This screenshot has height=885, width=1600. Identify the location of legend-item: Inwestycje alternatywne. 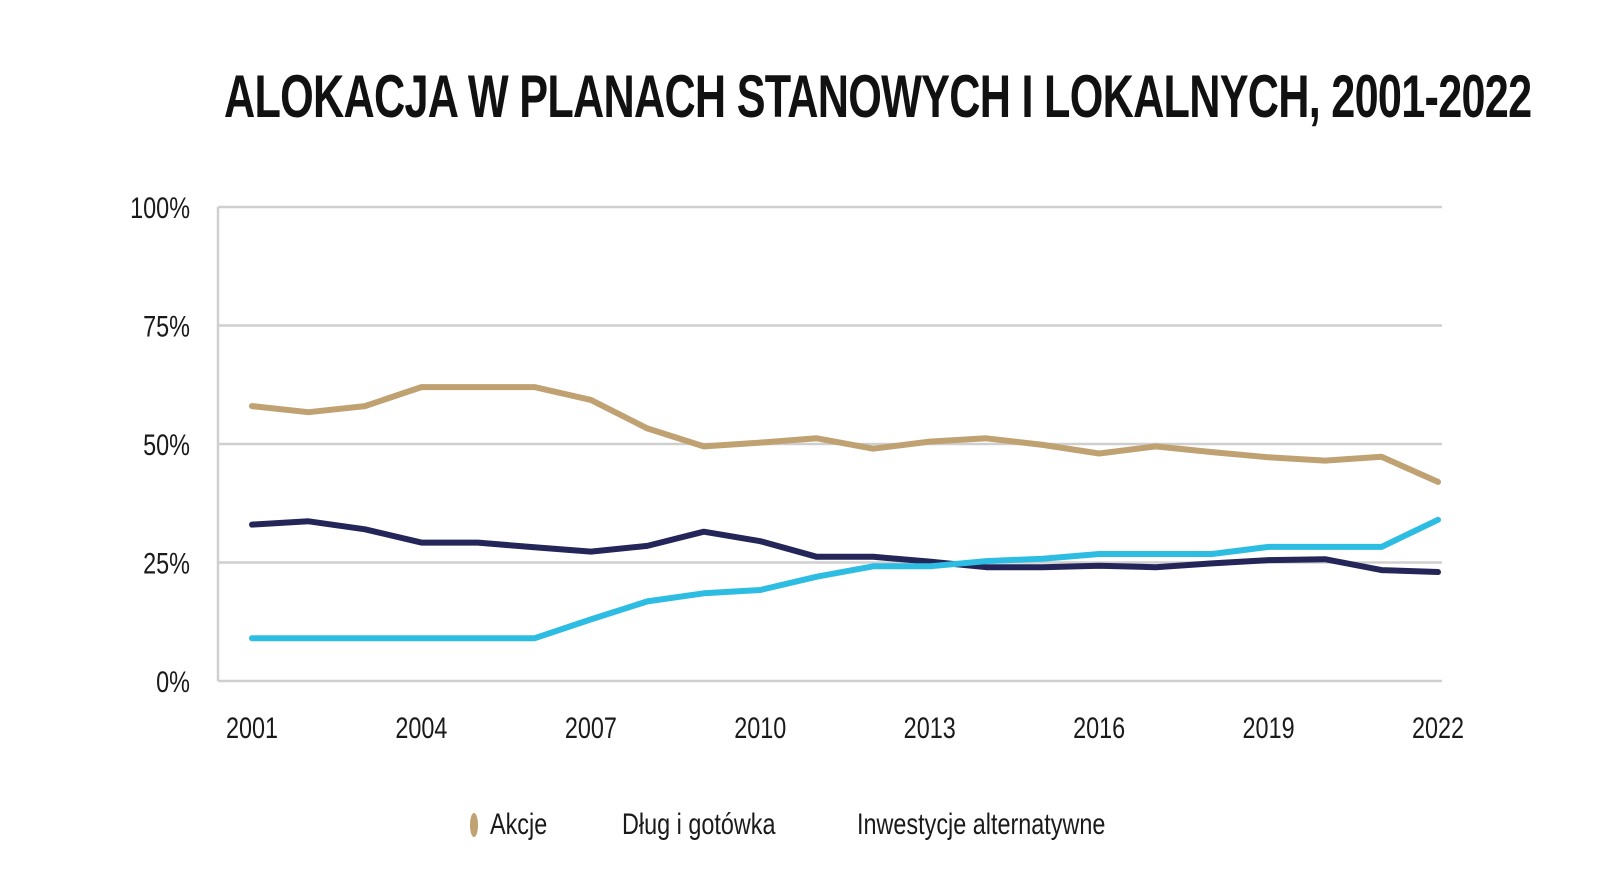
(987, 825).